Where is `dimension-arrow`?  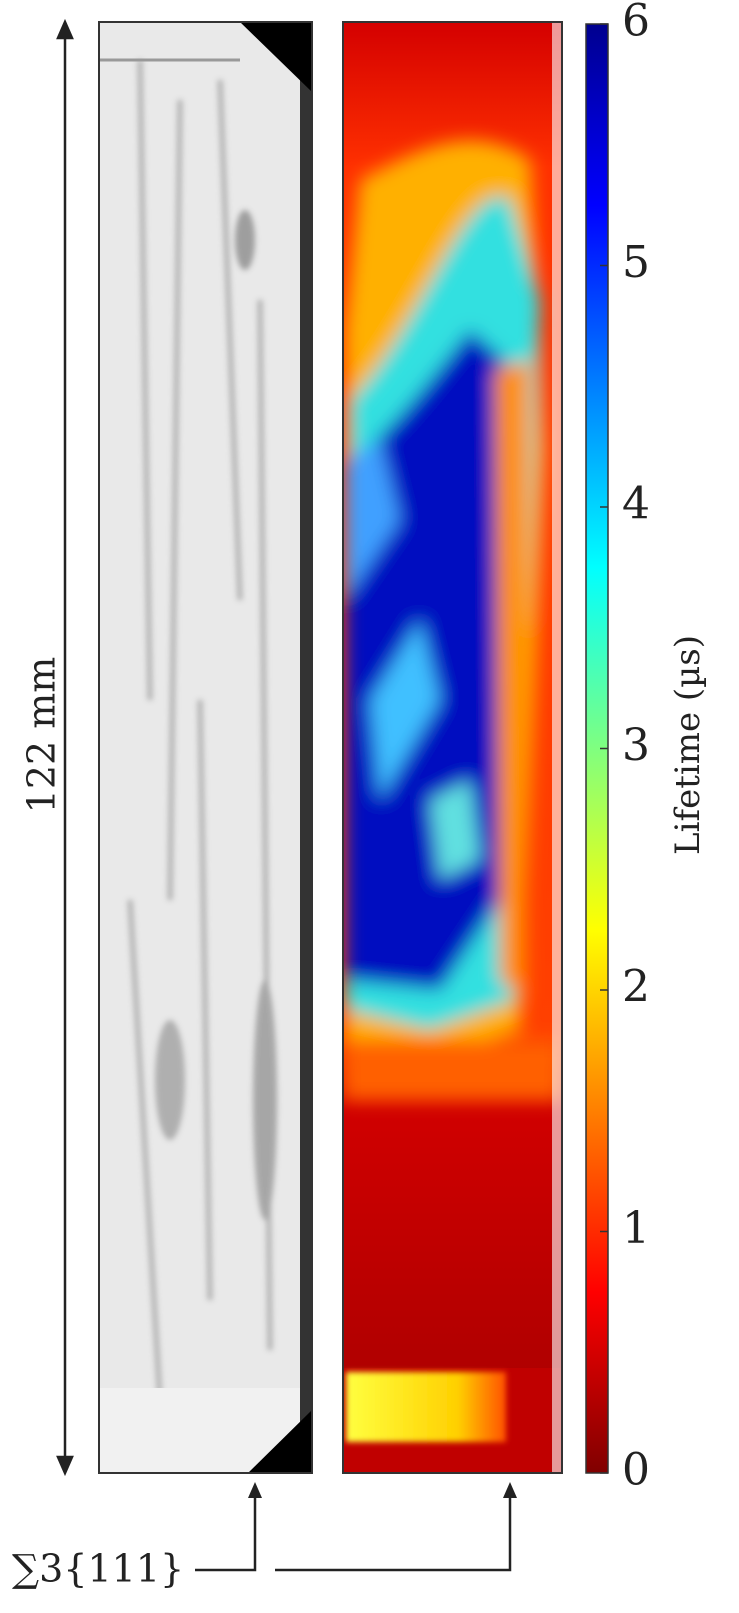
dimension-arrow is located at coordinates (65, 747).